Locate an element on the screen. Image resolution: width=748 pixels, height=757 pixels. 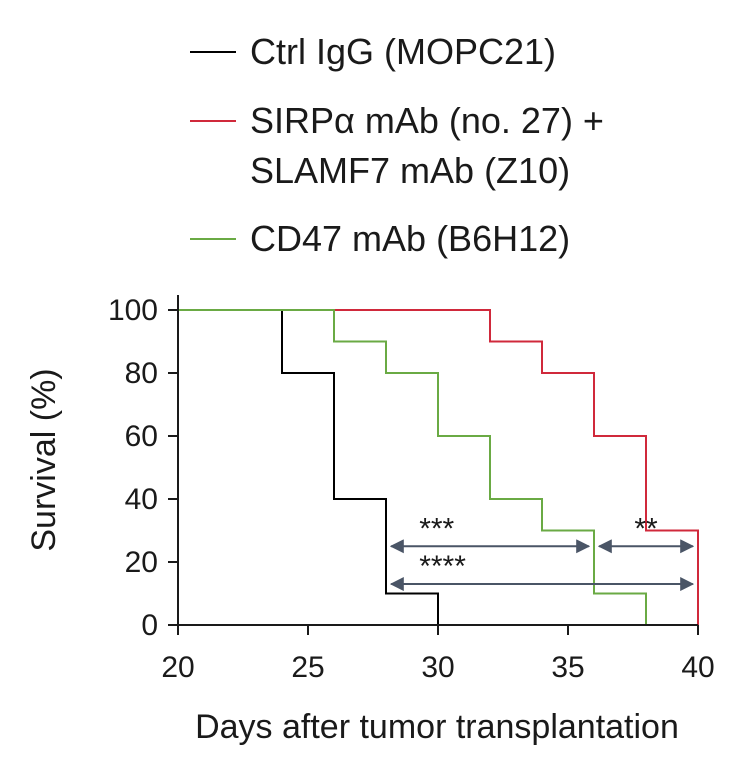
y-tick-label: 60 is located at coordinates (141, 436).